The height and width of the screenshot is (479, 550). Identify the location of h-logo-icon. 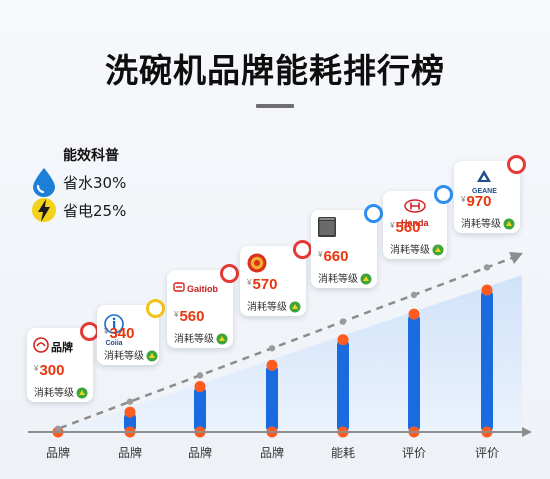
(415, 208).